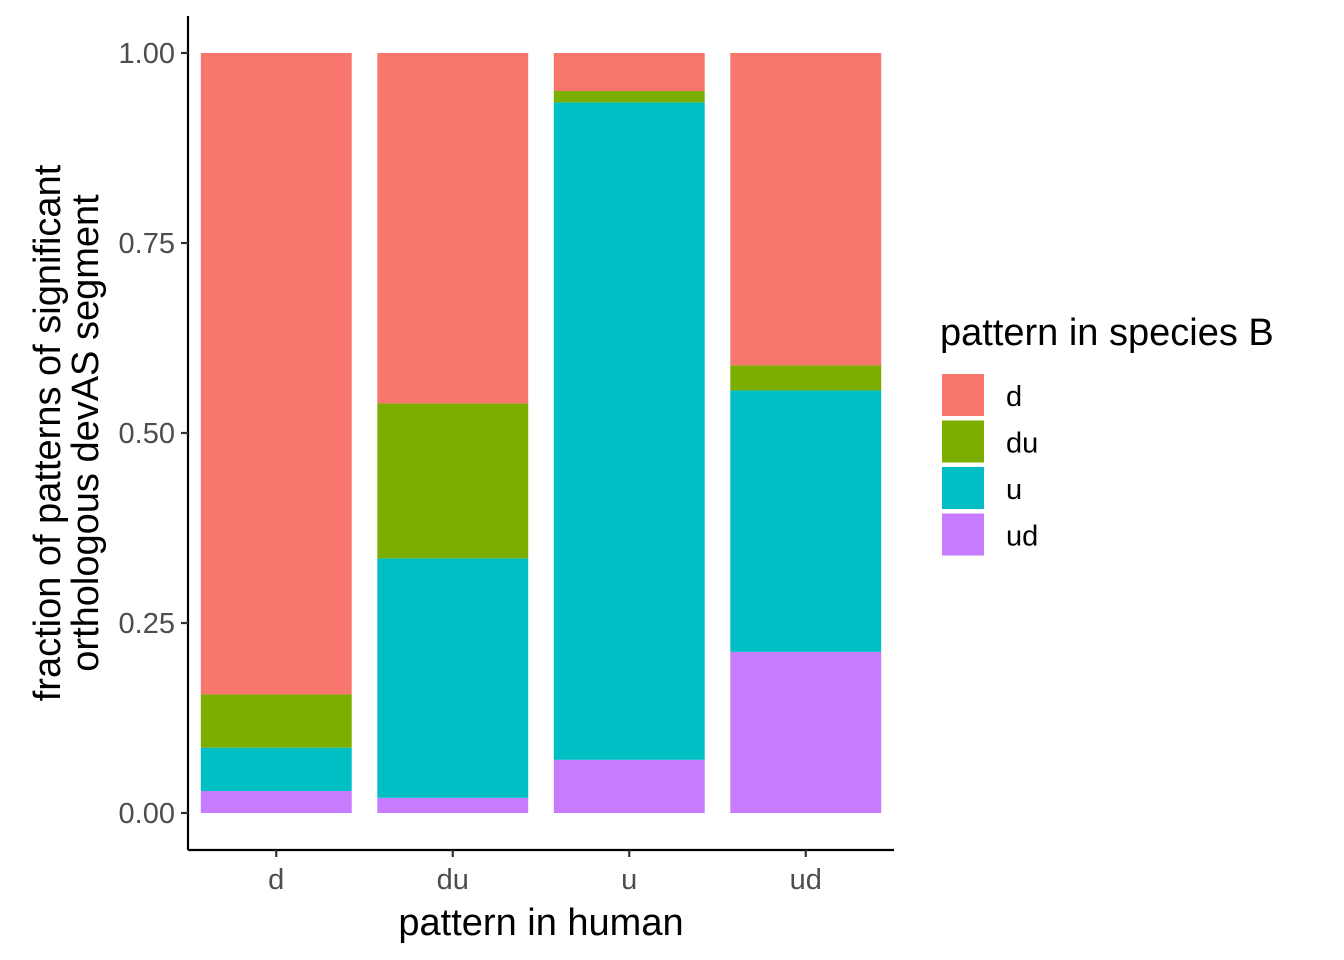  I want to click on x-tick-label: ud, so click(806, 880).